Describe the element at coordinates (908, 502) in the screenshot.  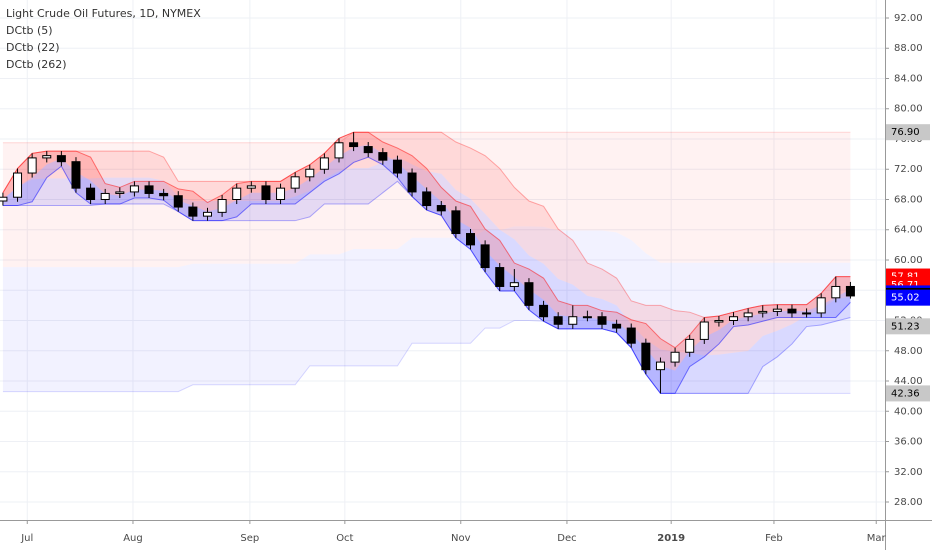
I see `y-tick-label: 28.00` at that location.